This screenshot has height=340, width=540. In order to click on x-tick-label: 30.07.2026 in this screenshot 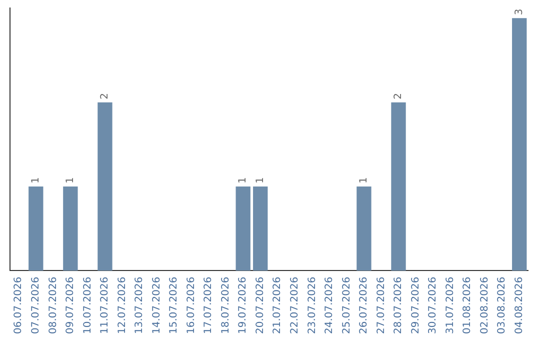, I will do `click(433, 305)`.